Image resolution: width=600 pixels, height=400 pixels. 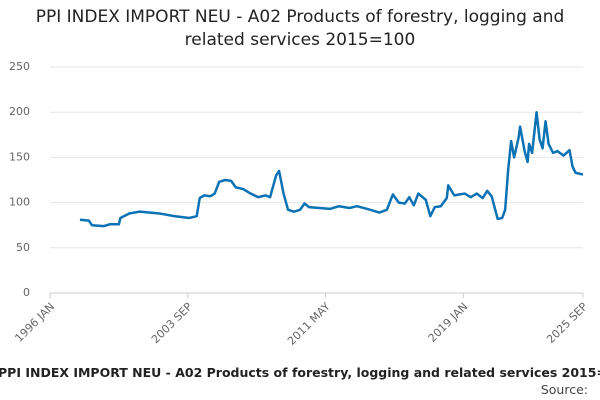 What do you see at coordinates (19, 202) in the screenshot?
I see `y-tick-label: 100` at bounding box center [19, 202].